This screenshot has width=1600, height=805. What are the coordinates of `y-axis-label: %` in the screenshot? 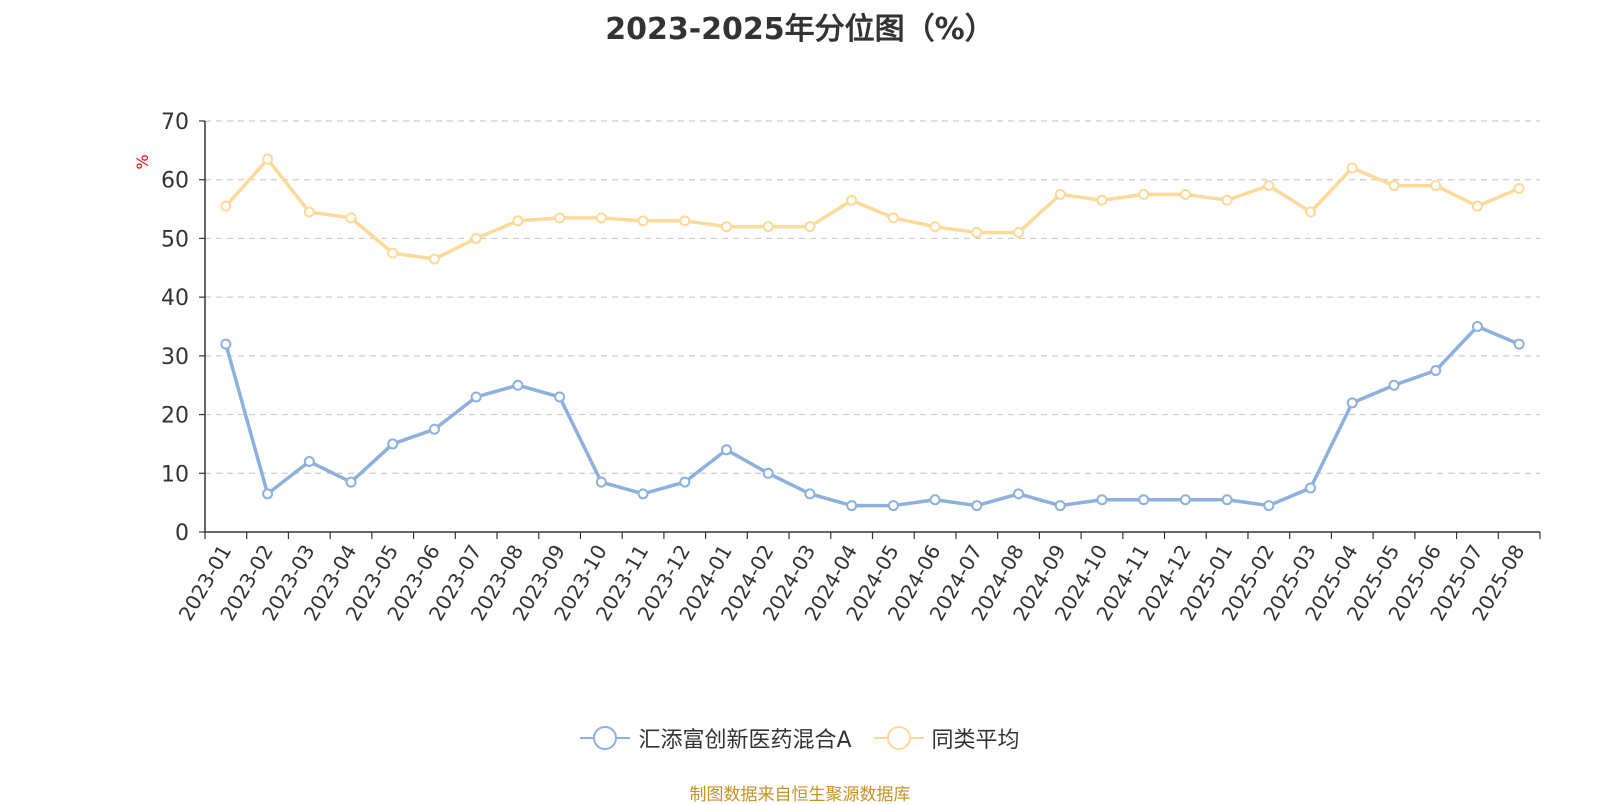 It's located at (142, 161).